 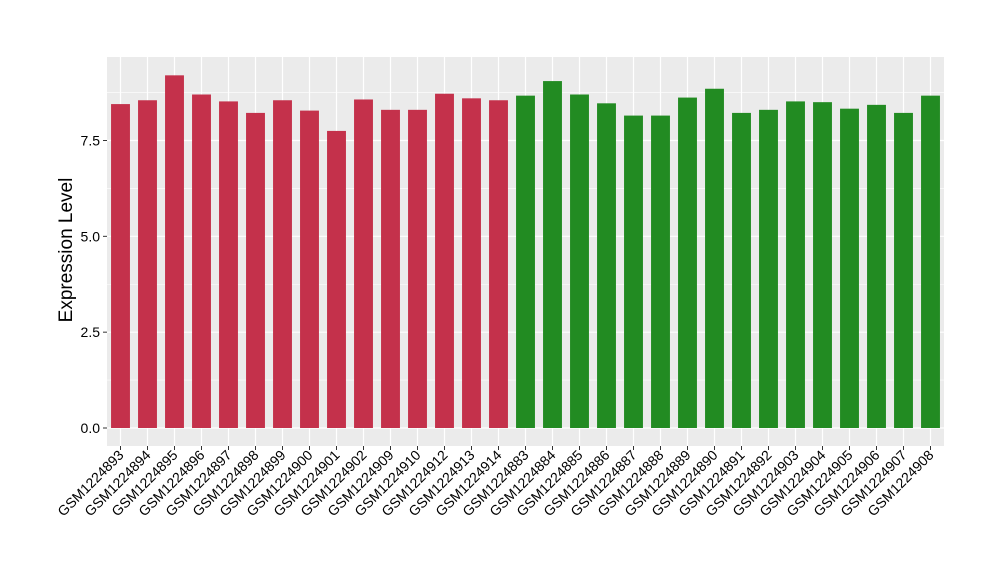 What do you see at coordinates (255, 270) in the screenshot?
I see `bar-GSM1224898` at bounding box center [255, 270].